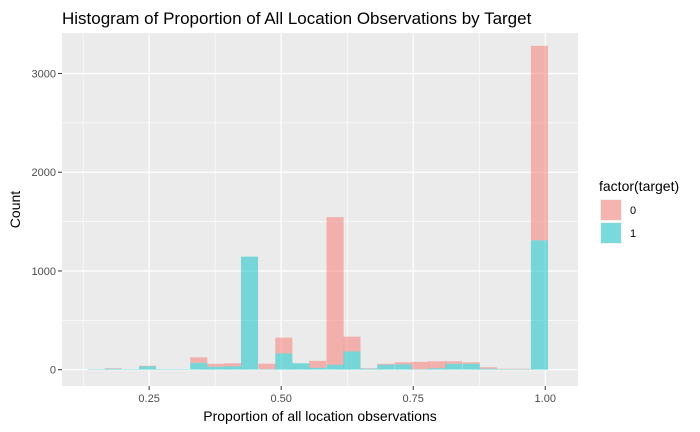  I want to click on x-tick-label: 1.00, so click(545, 399).